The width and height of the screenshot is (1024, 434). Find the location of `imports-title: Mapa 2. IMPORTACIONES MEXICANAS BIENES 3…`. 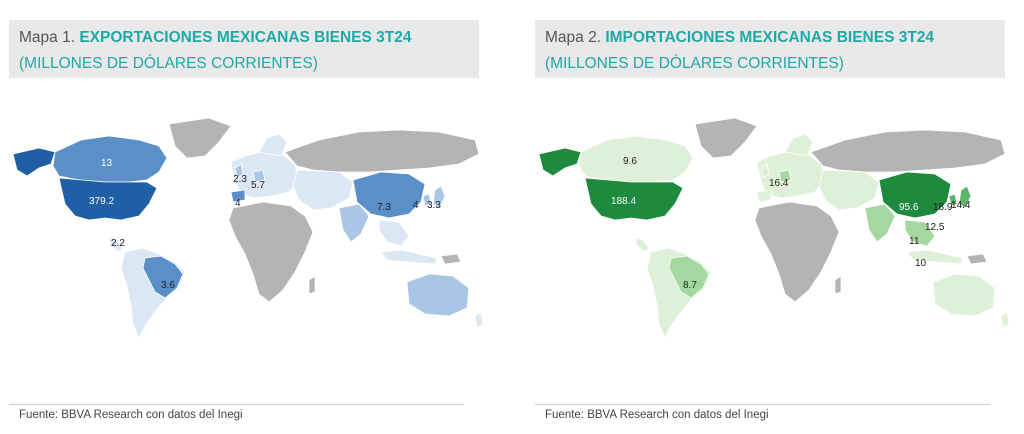

imports-title: Mapa 2. IMPORTACIONES MEXICANAS BIENES 3… is located at coordinates (739, 38).